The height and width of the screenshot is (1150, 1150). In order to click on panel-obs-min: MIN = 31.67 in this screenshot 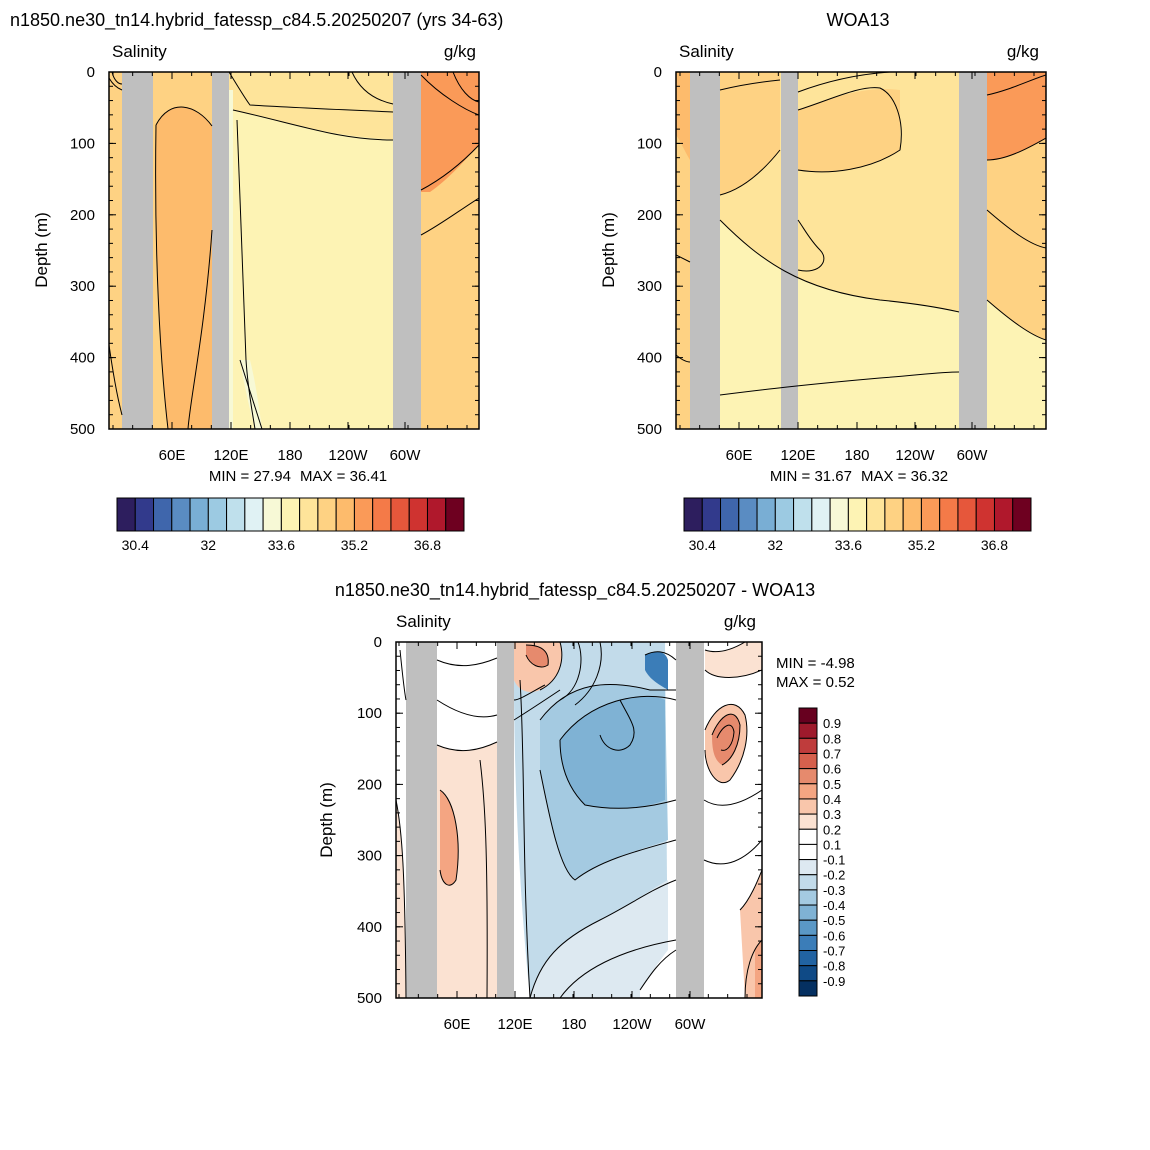, I will do `click(811, 476)`.